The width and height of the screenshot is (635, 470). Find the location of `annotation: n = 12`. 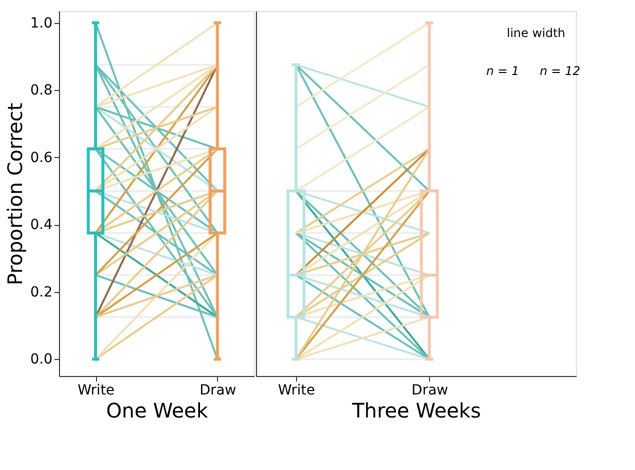

annotation: n = 12 is located at coordinates (560, 71).